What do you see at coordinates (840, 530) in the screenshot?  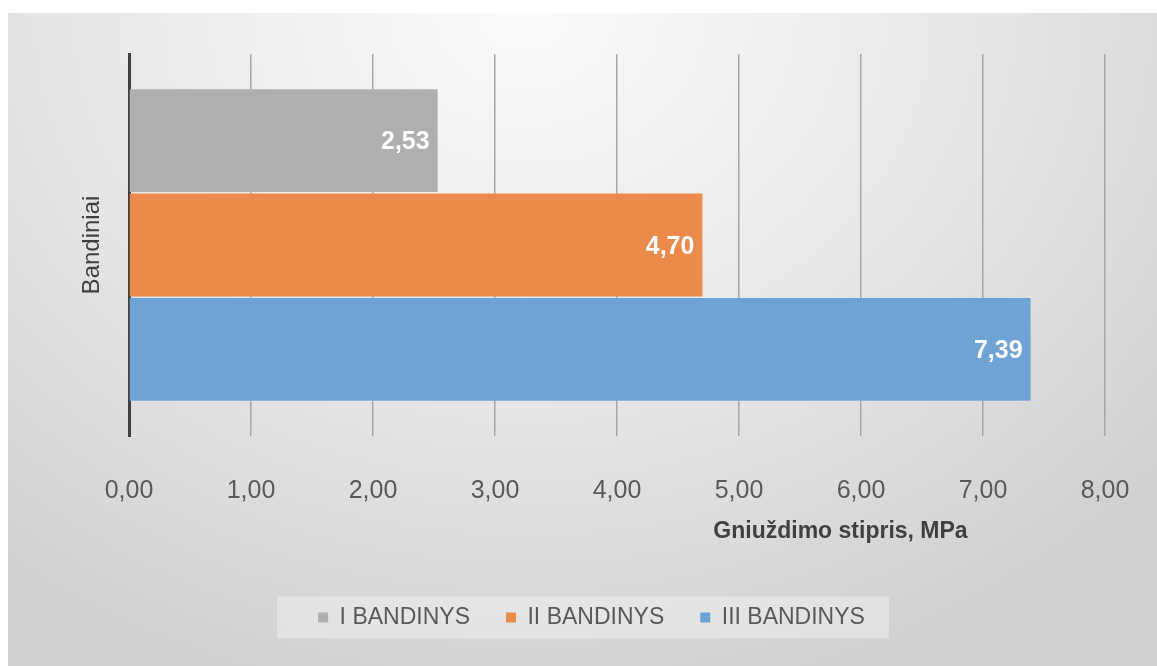 I see `x-axis-title: Gniuždimo stipris, MPa` at bounding box center [840, 530].